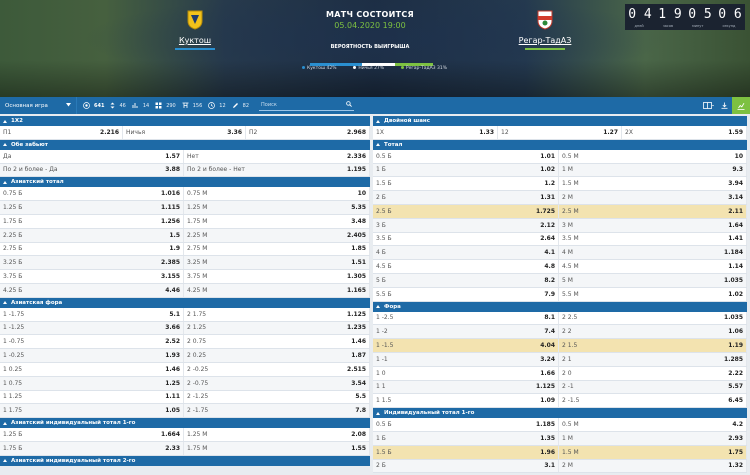 The height and width of the screenshot is (475, 750). I want to click on odds-cell: 1.75 Б 1.256, so click(92, 221).